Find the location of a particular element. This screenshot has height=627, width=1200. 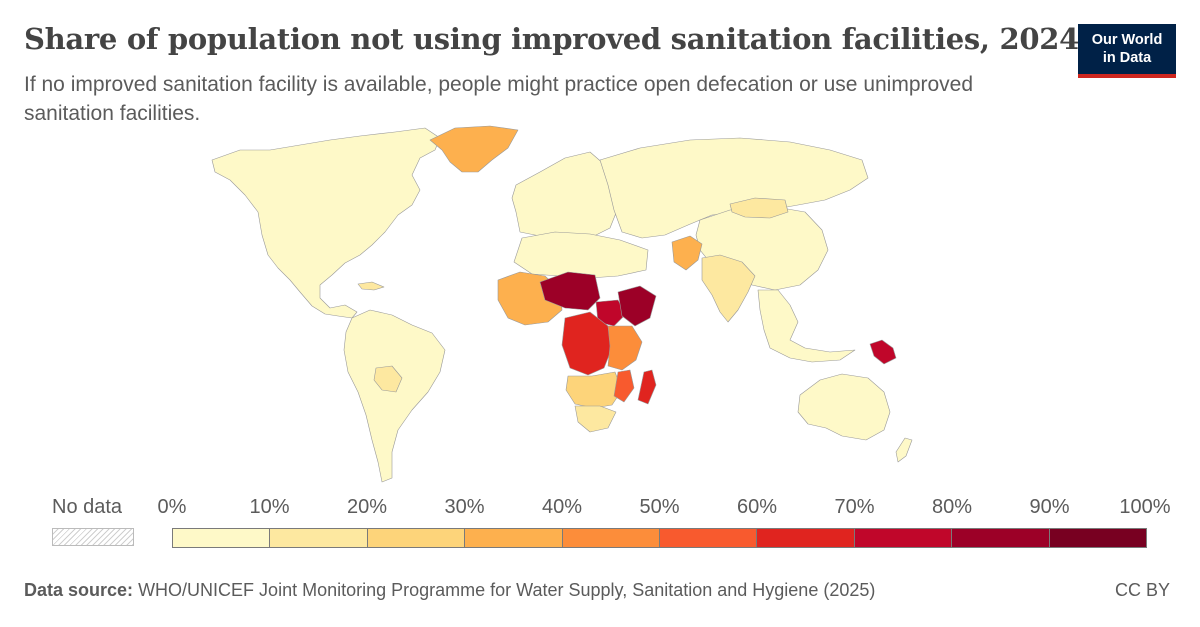

legend-tick: 40% is located at coordinates (562, 507).